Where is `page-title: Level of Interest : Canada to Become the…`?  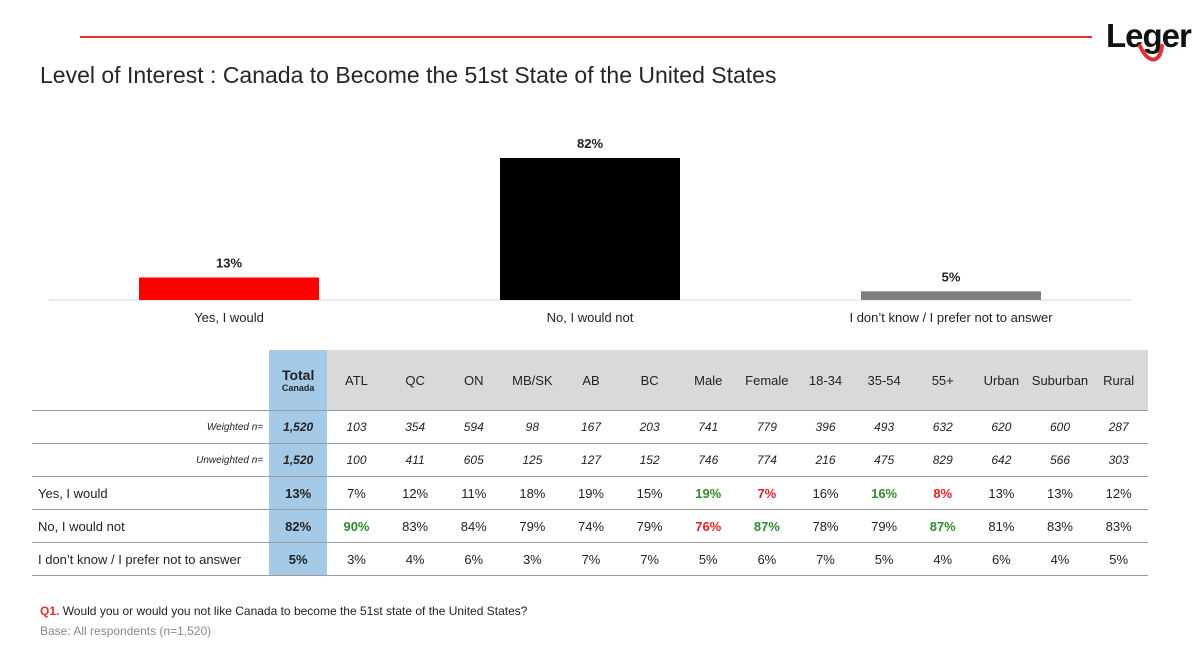
page-title: Level of Interest : Canada to Become the… is located at coordinates (408, 75).